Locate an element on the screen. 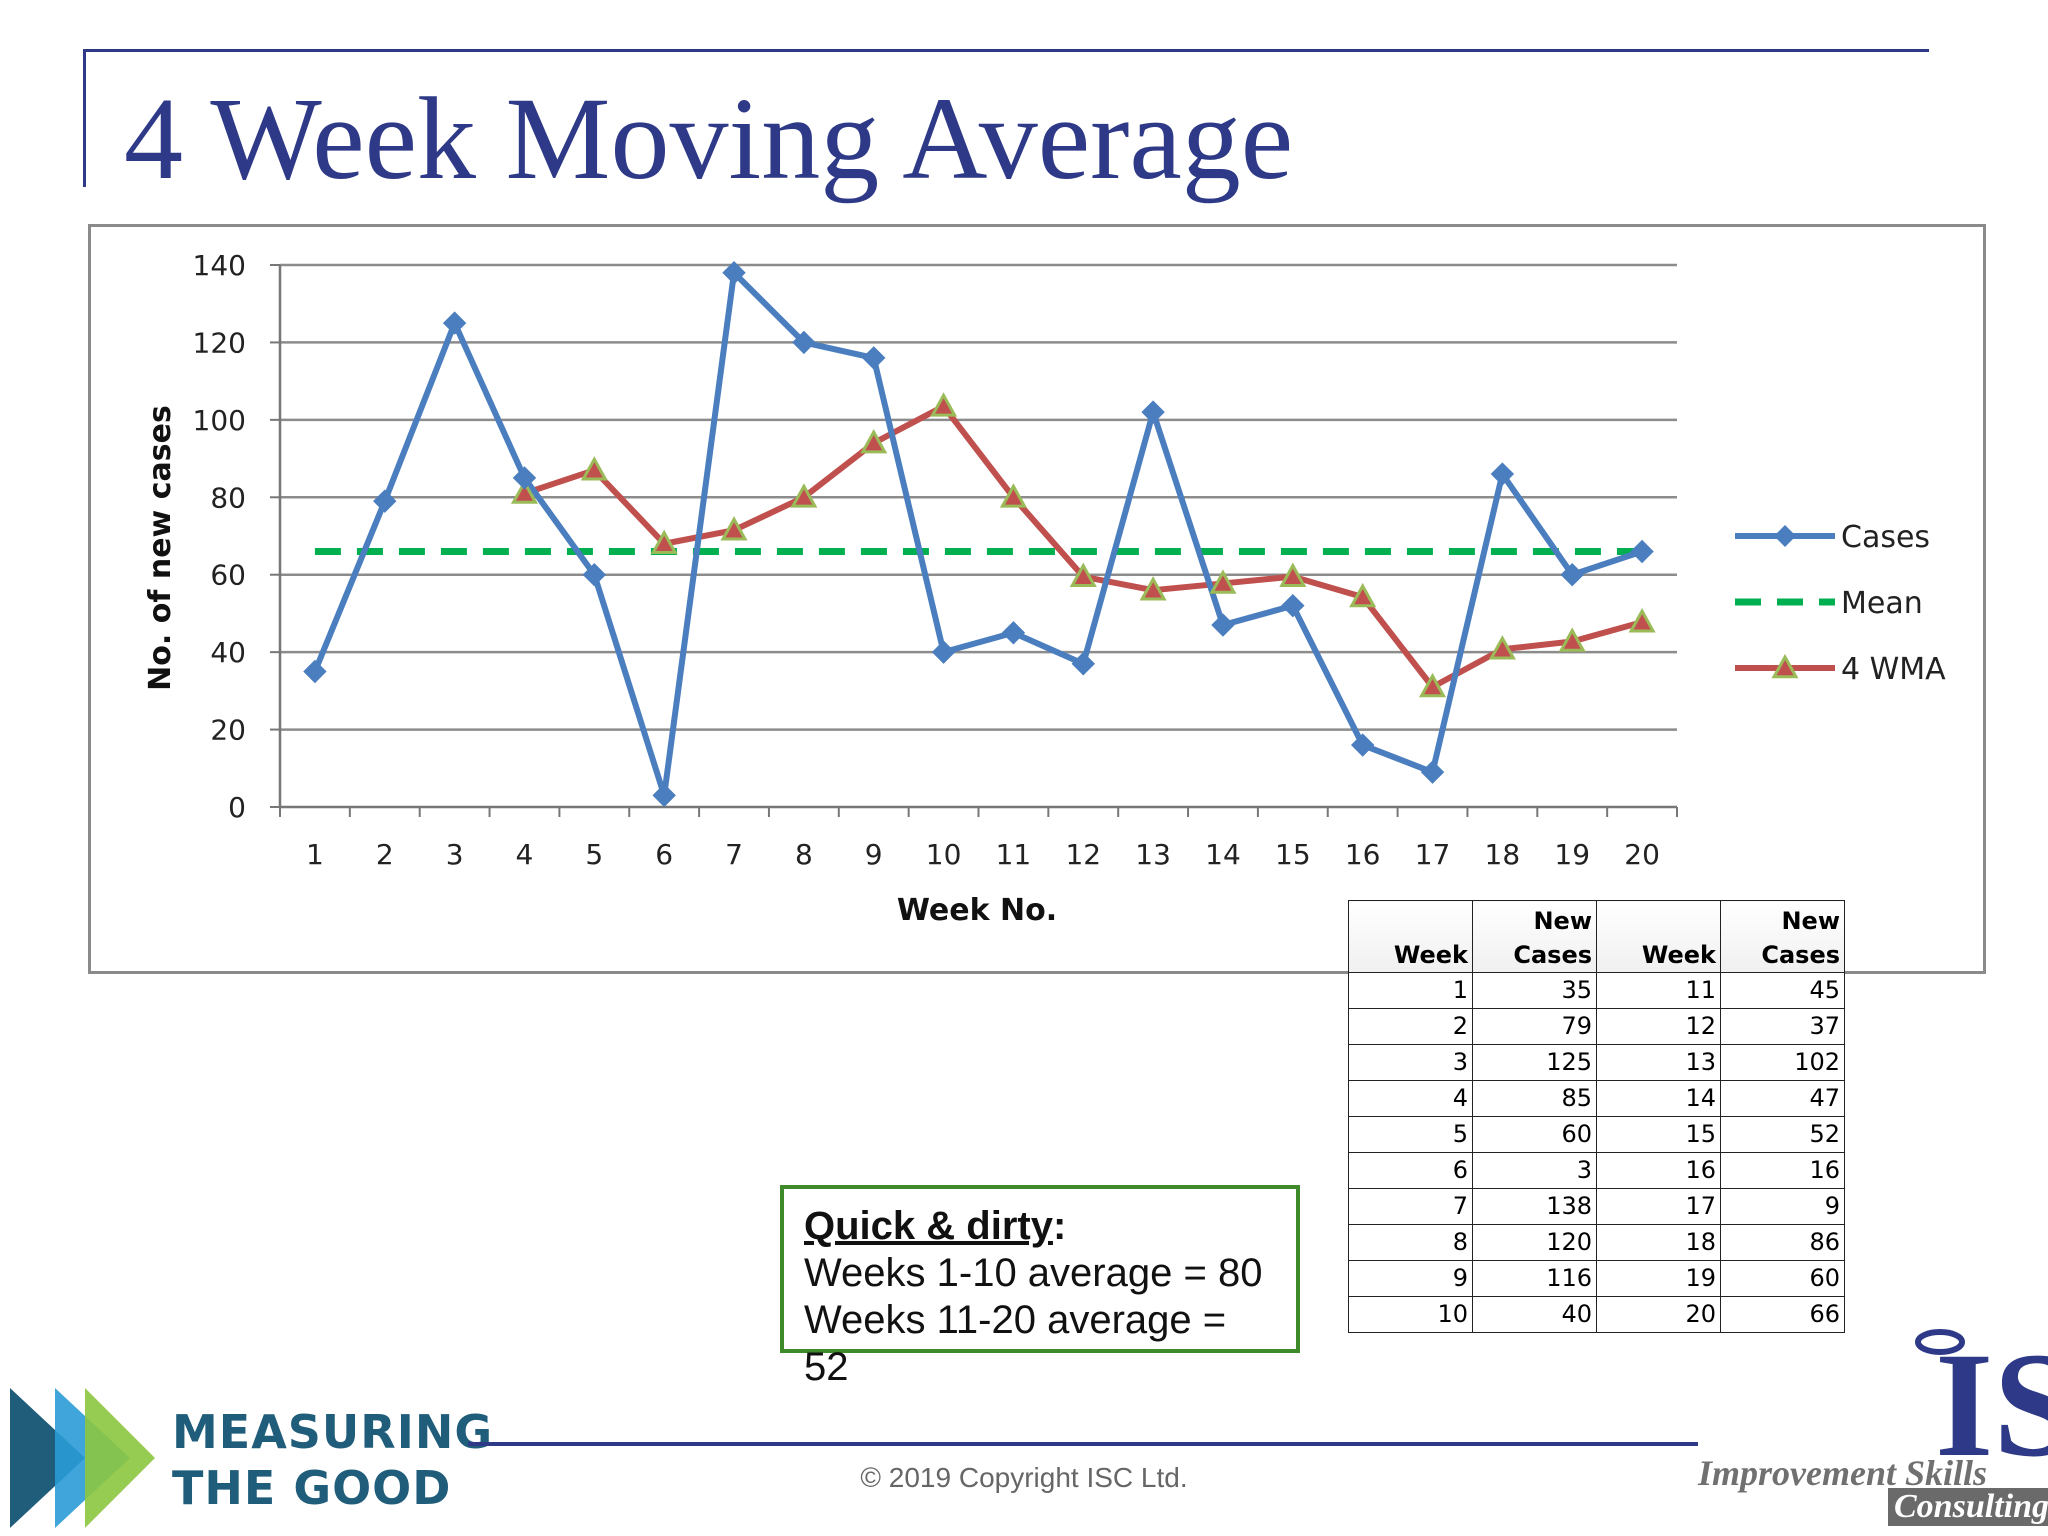 Image resolution: width=2048 pixels, height=1536 pixels. measuring-the-good-text: MEASURING THE GOOD is located at coordinates (332, 1460).